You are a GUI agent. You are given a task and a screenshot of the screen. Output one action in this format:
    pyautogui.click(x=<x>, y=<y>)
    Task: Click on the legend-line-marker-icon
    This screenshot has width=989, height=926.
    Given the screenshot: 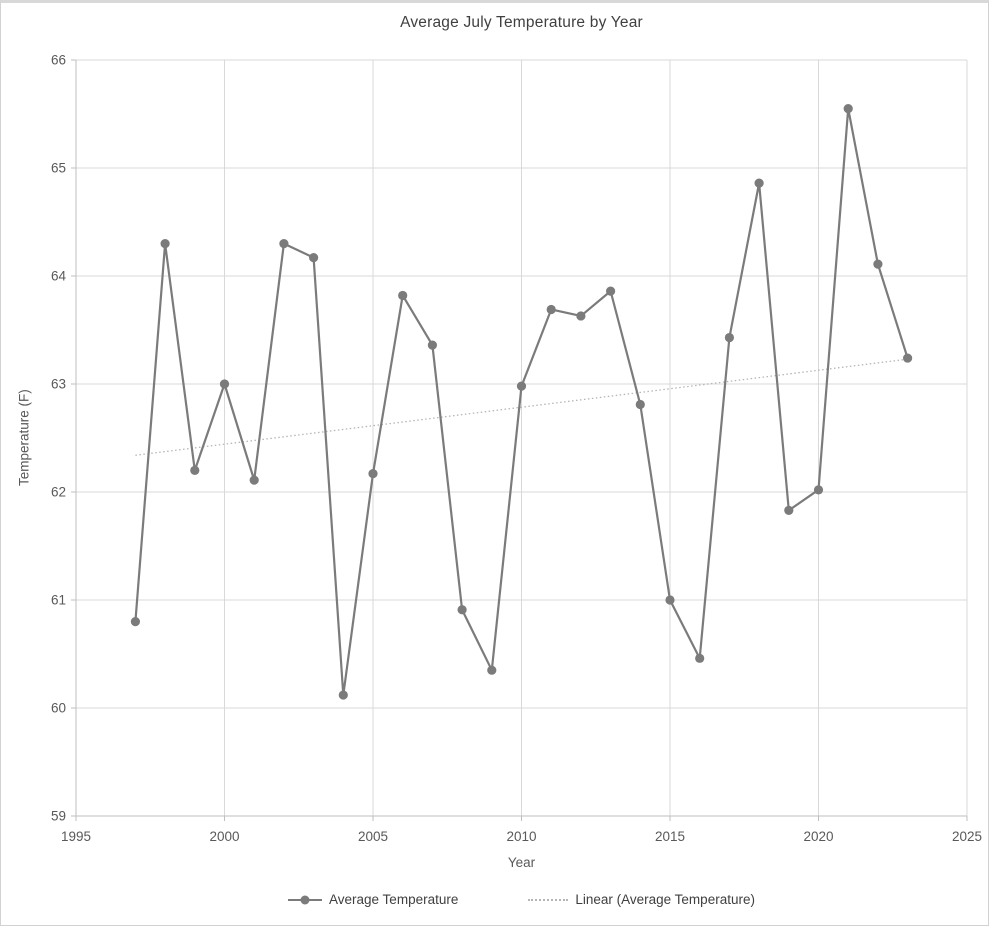 What is the action you would take?
    pyautogui.click(x=305, y=899)
    